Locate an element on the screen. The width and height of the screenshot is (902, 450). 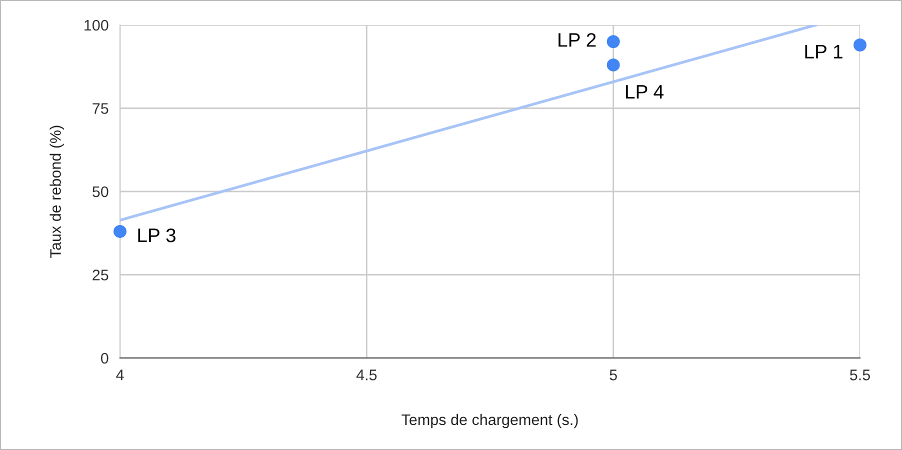
y-tick-label: 100 is located at coordinates (96, 25).